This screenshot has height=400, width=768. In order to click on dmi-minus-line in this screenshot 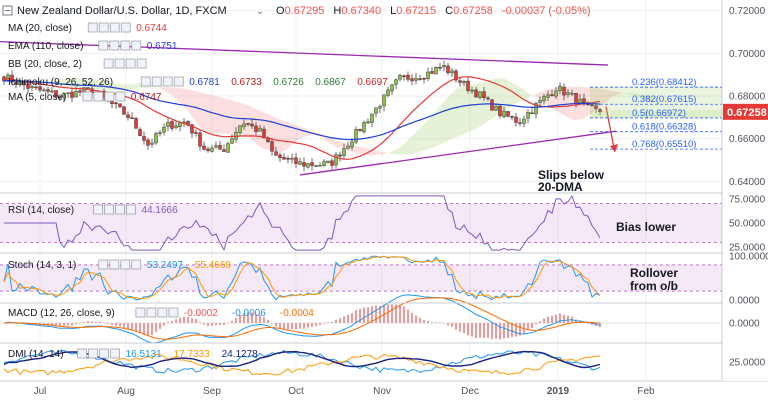, I will do `click(302, 364)`.